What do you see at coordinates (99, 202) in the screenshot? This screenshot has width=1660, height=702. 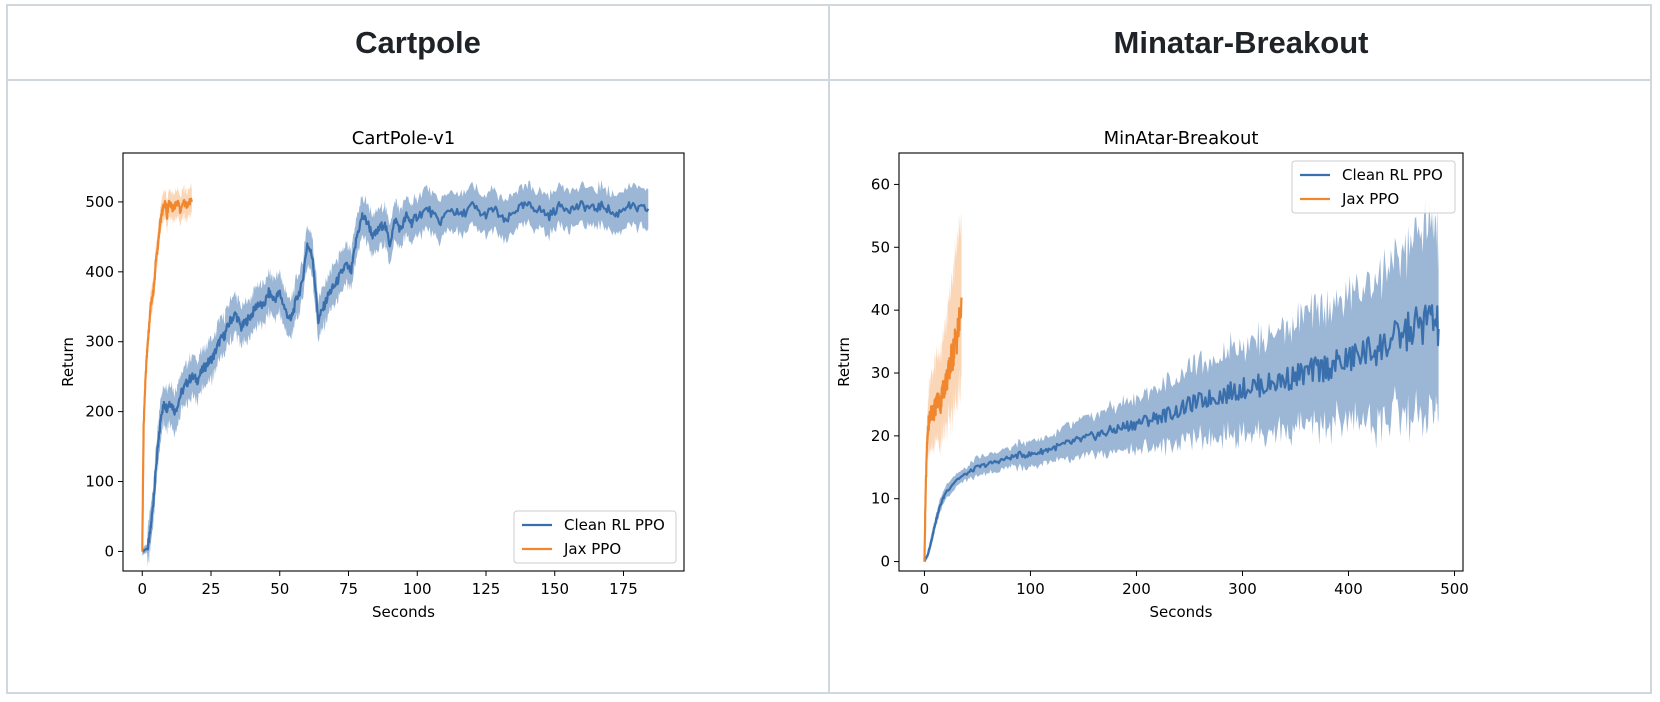 I see `y-tick-label: 500` at bounding box center [99, 202].